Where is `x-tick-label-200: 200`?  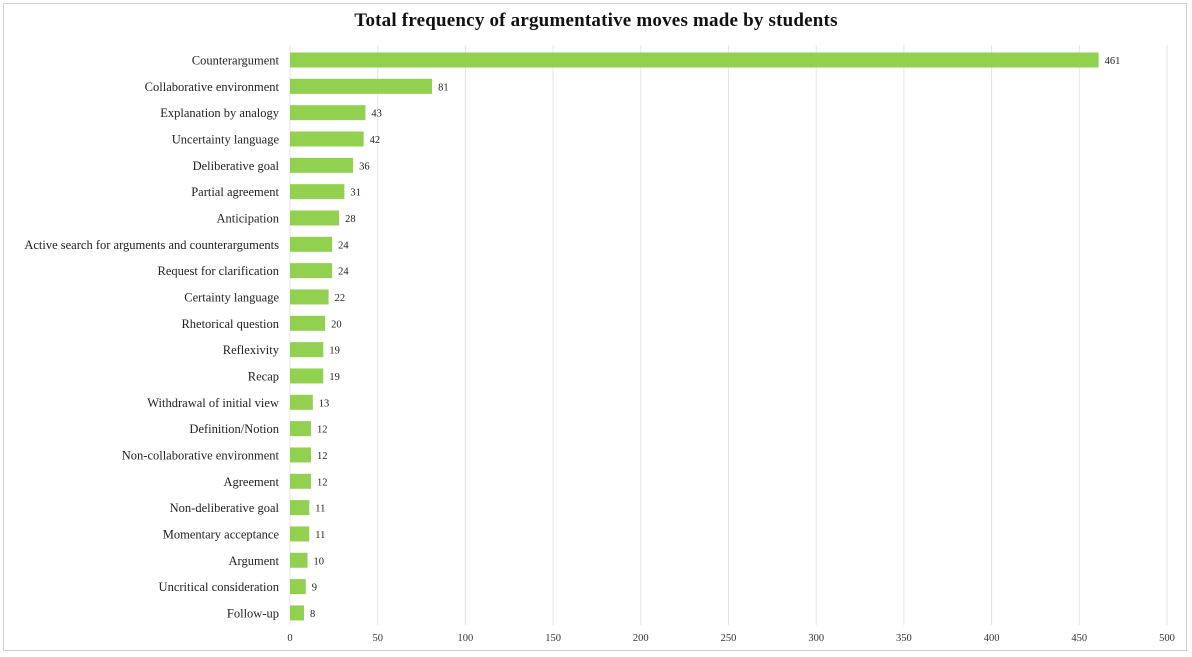 x-tick-label-200: 200 is located at coordinates (641, 638).